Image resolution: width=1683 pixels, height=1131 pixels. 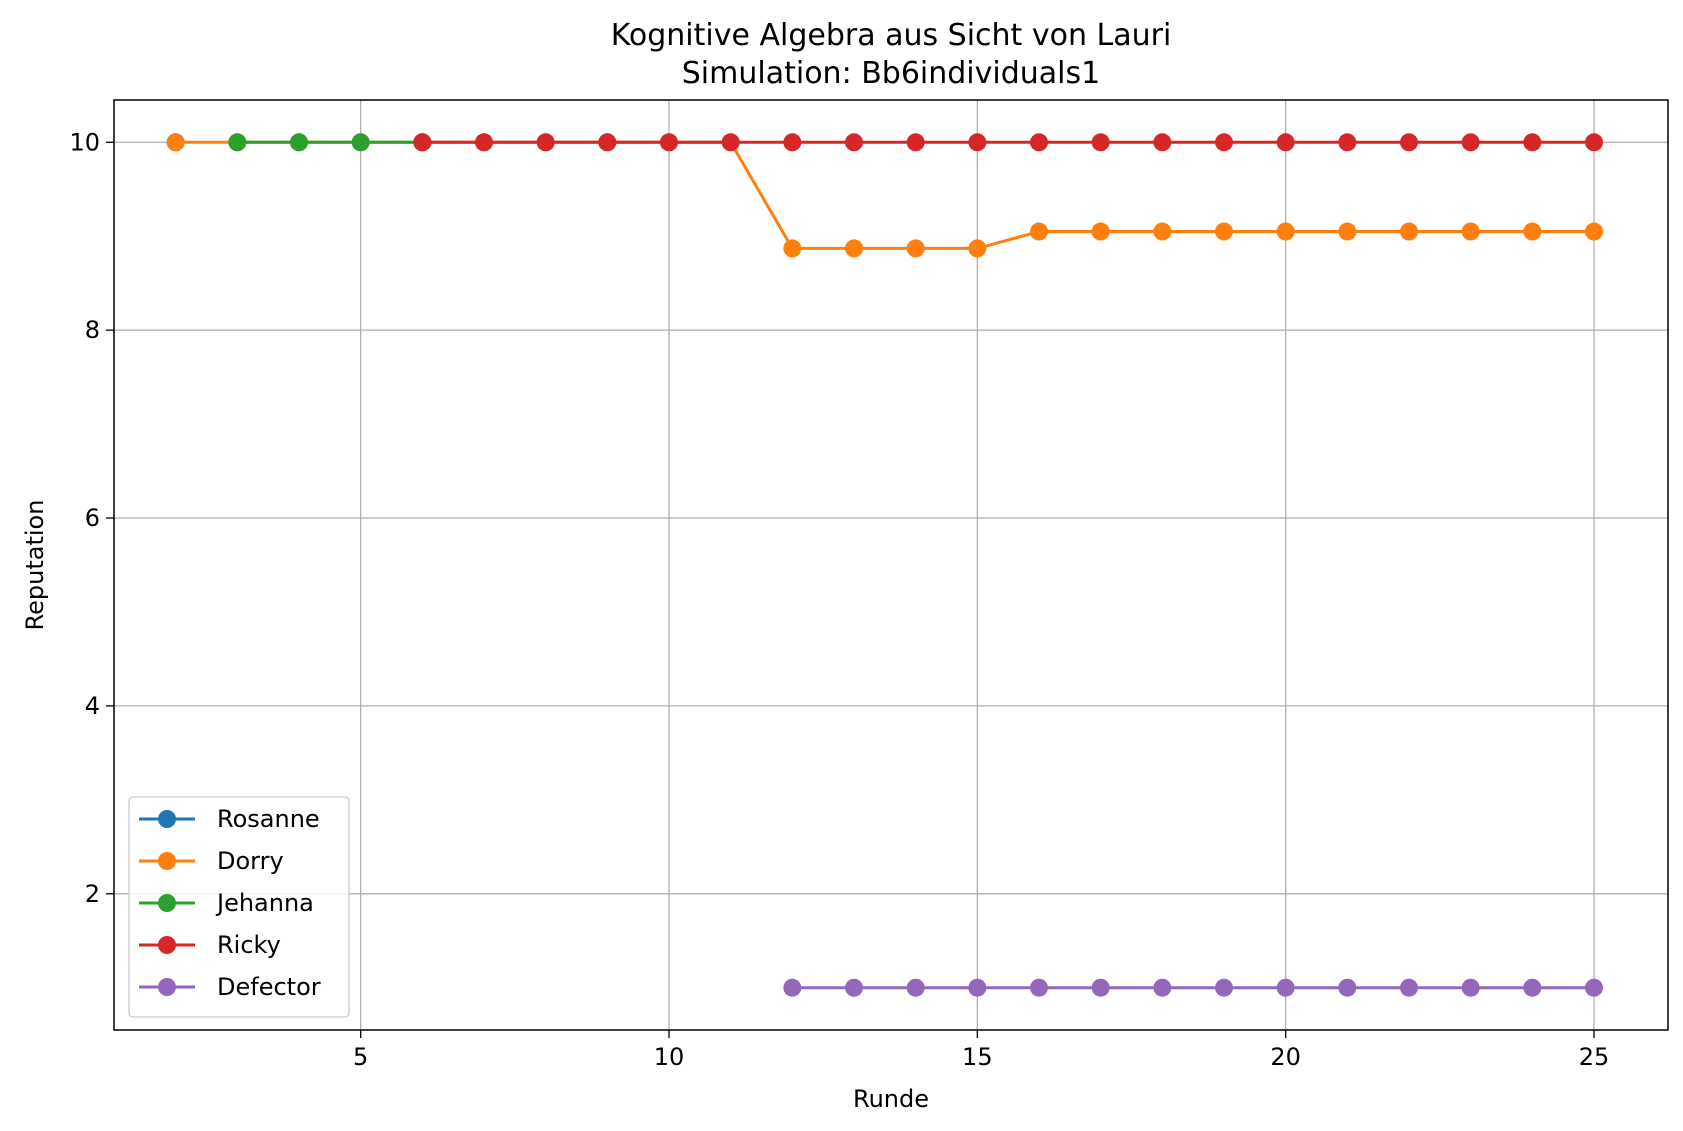 I want to click on legend-entry: Dorry, so click(x=211, y=861).